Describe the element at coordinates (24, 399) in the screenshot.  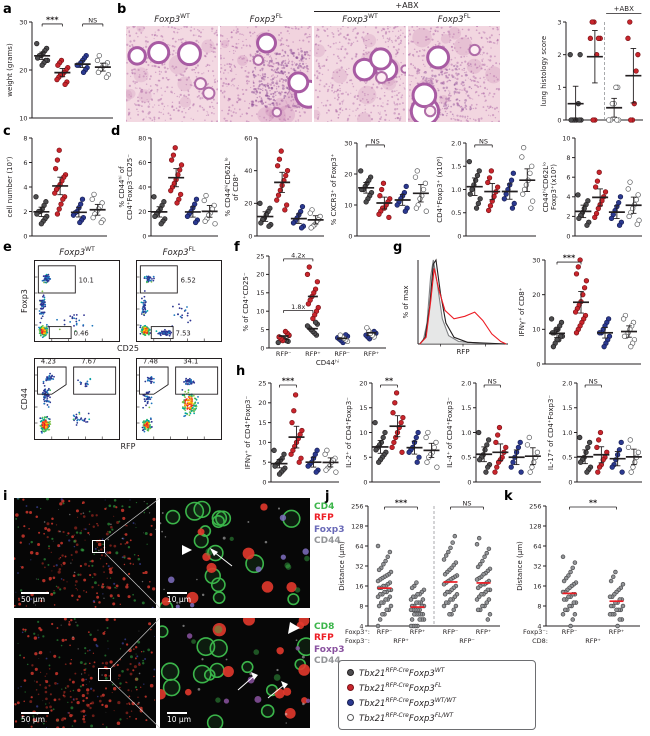
I see `flow-ylabel-cd44: CD44` at that location.